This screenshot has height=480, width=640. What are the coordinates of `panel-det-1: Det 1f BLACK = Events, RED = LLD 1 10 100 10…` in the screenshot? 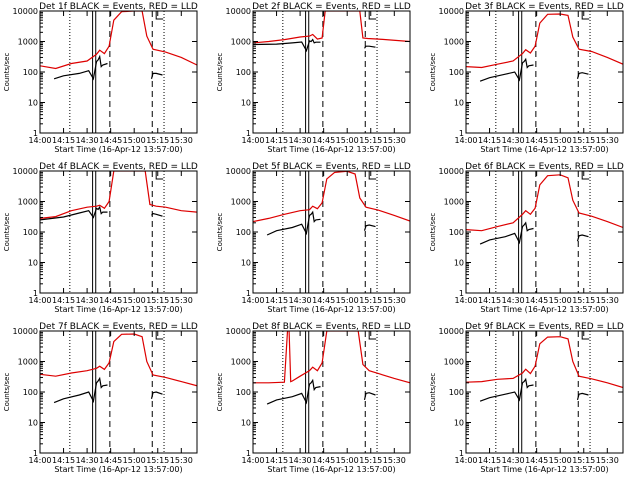 It's located at (100, 78).